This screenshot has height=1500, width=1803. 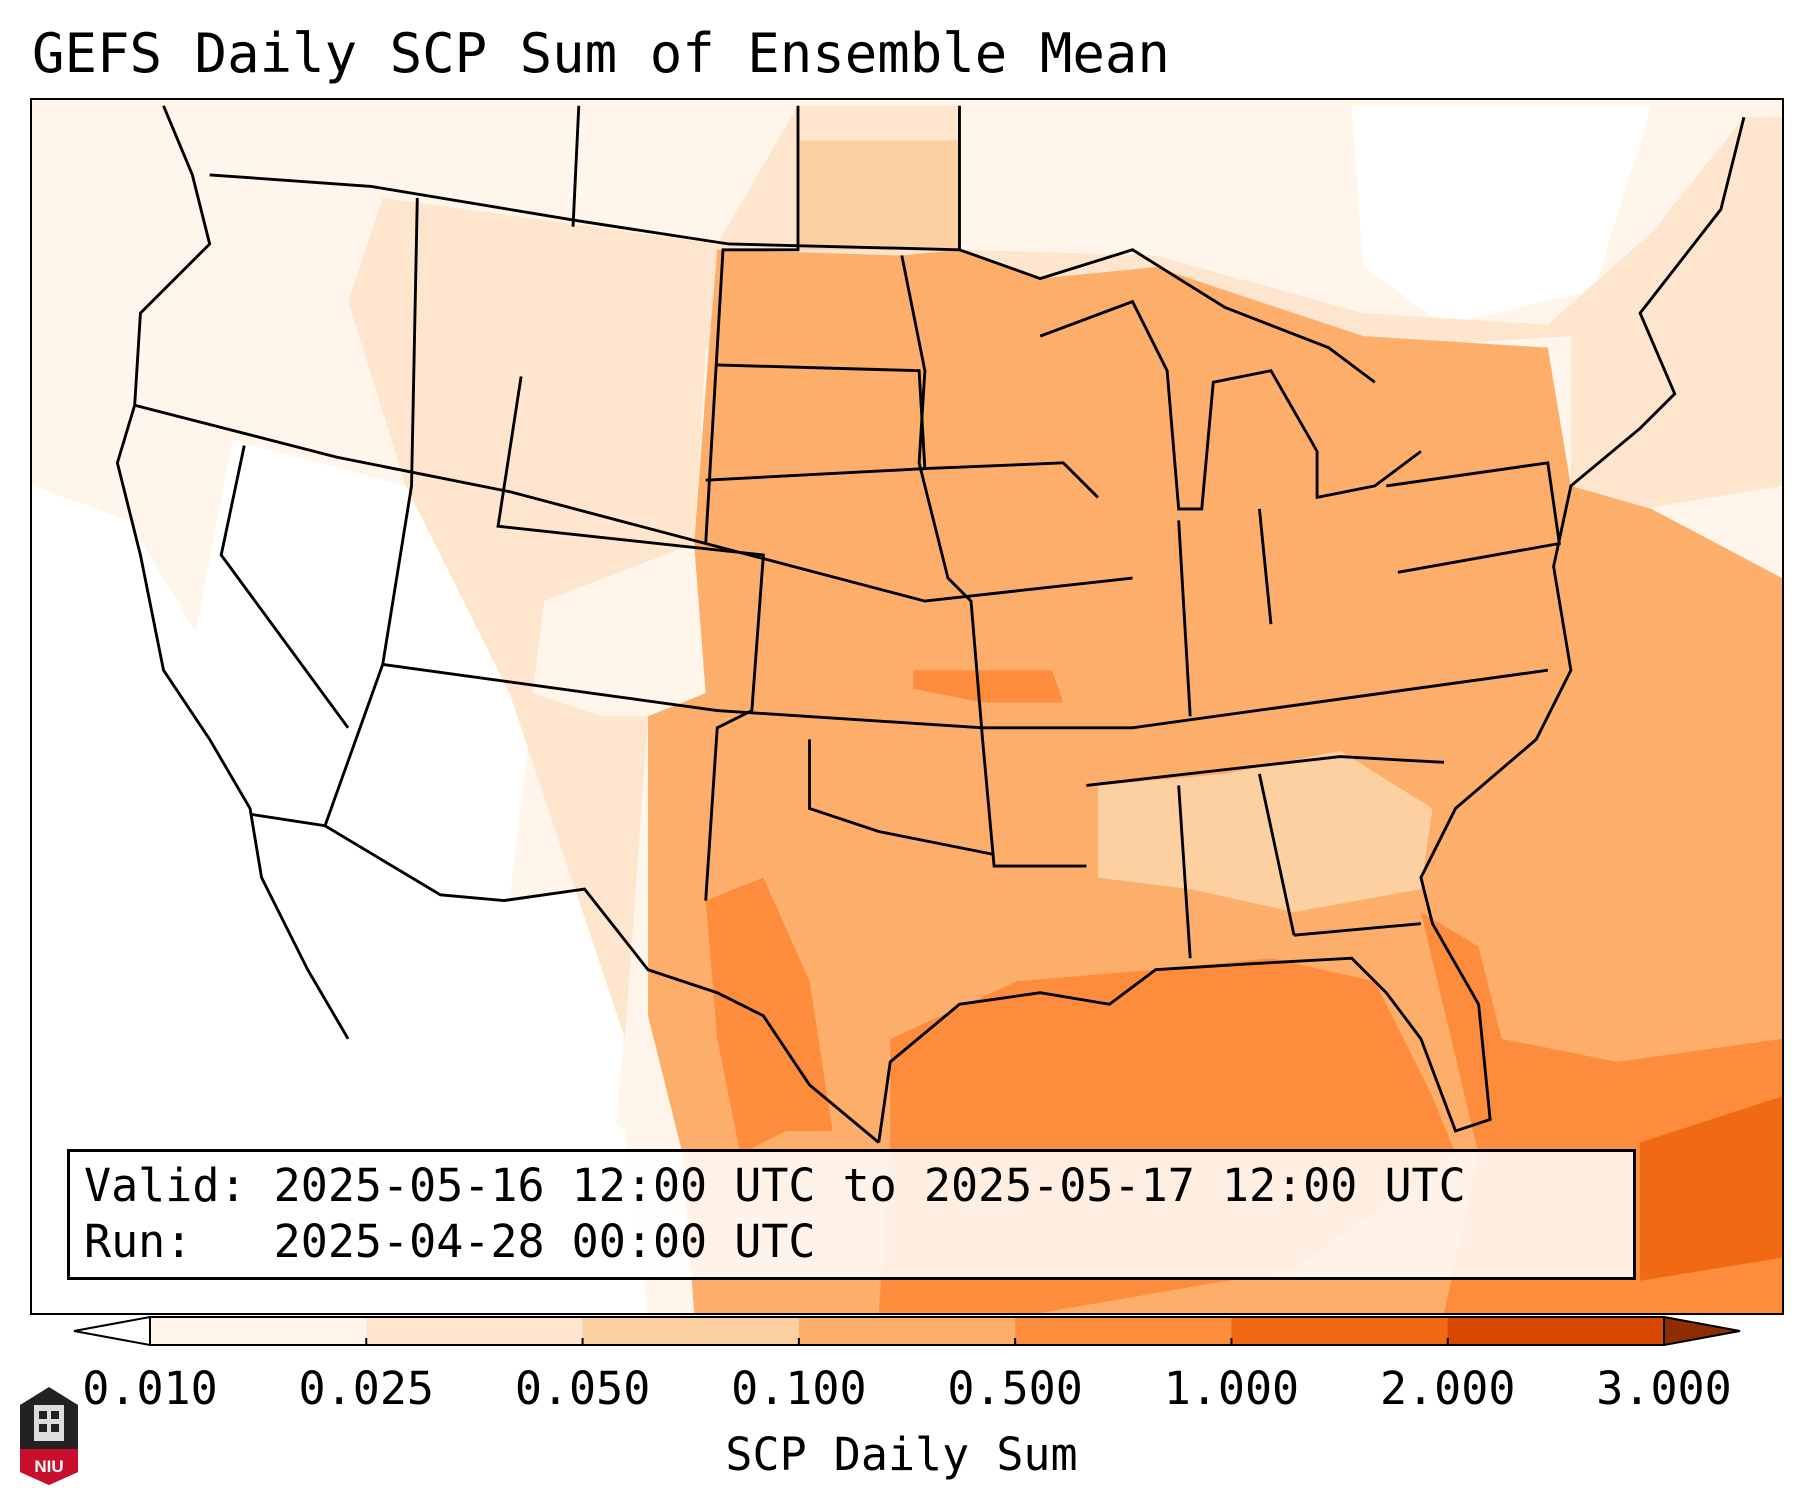 I want to click on colorbar-tick-label: 0.025, so click(x=366, y=1388).